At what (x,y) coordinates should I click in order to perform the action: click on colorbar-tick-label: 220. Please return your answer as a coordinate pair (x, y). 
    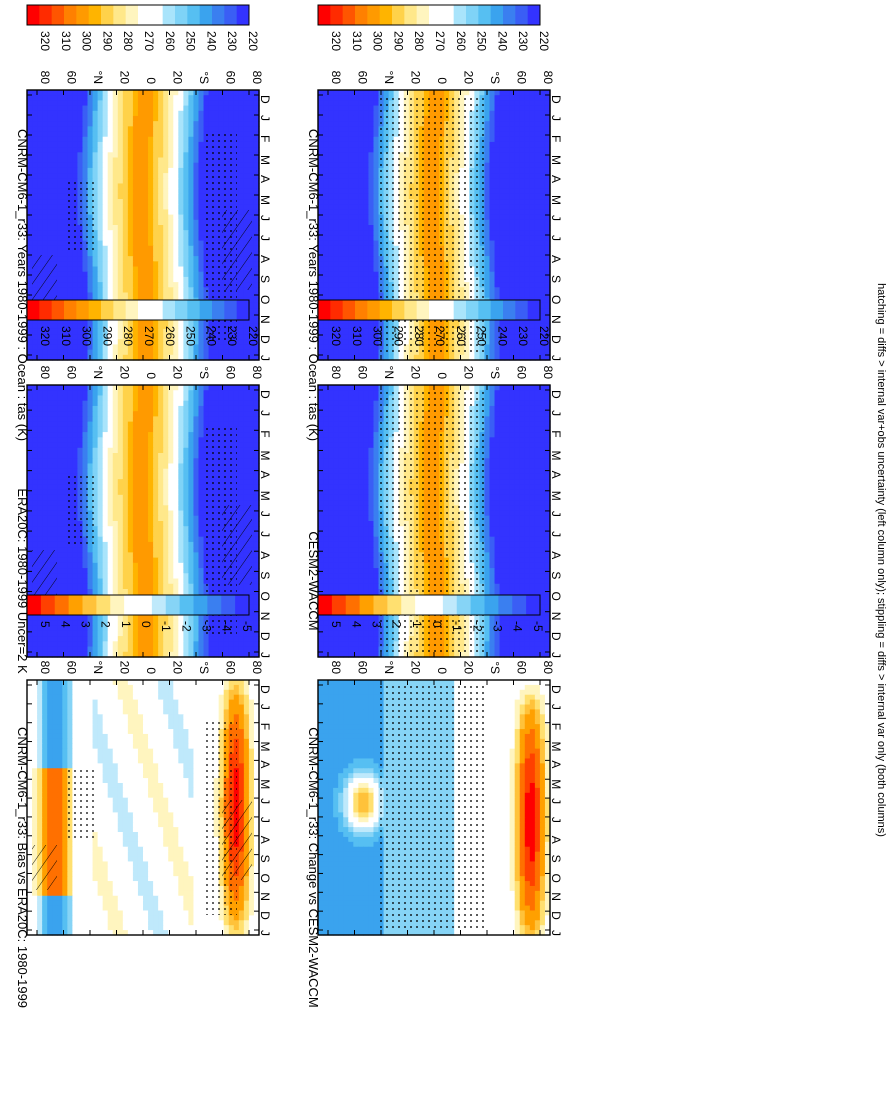
    Looking at the image, I should click on (544, 41).